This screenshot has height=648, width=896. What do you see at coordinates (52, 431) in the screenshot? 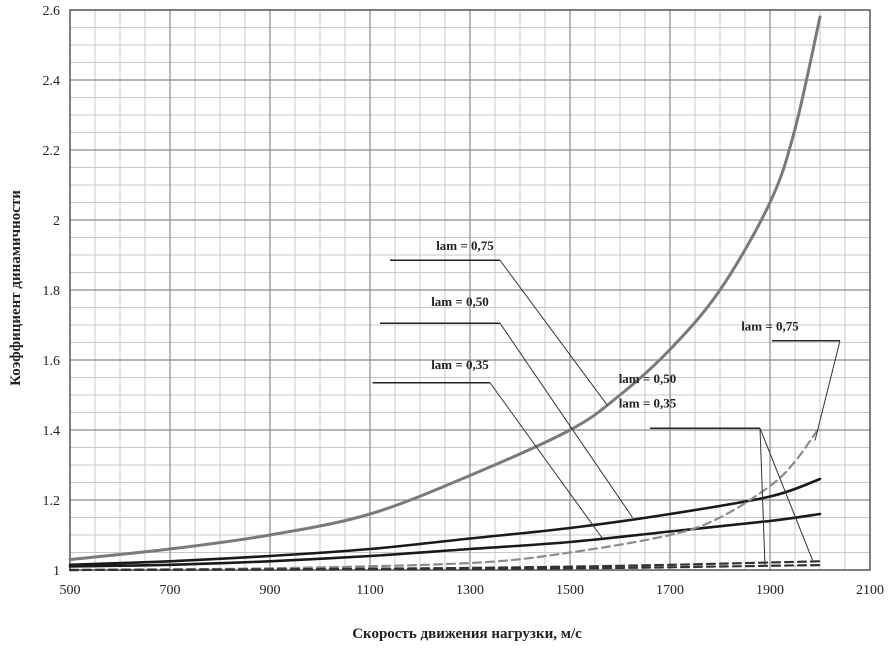
I see `y-tick-label: 1.4` at bounding box center [52, 431].